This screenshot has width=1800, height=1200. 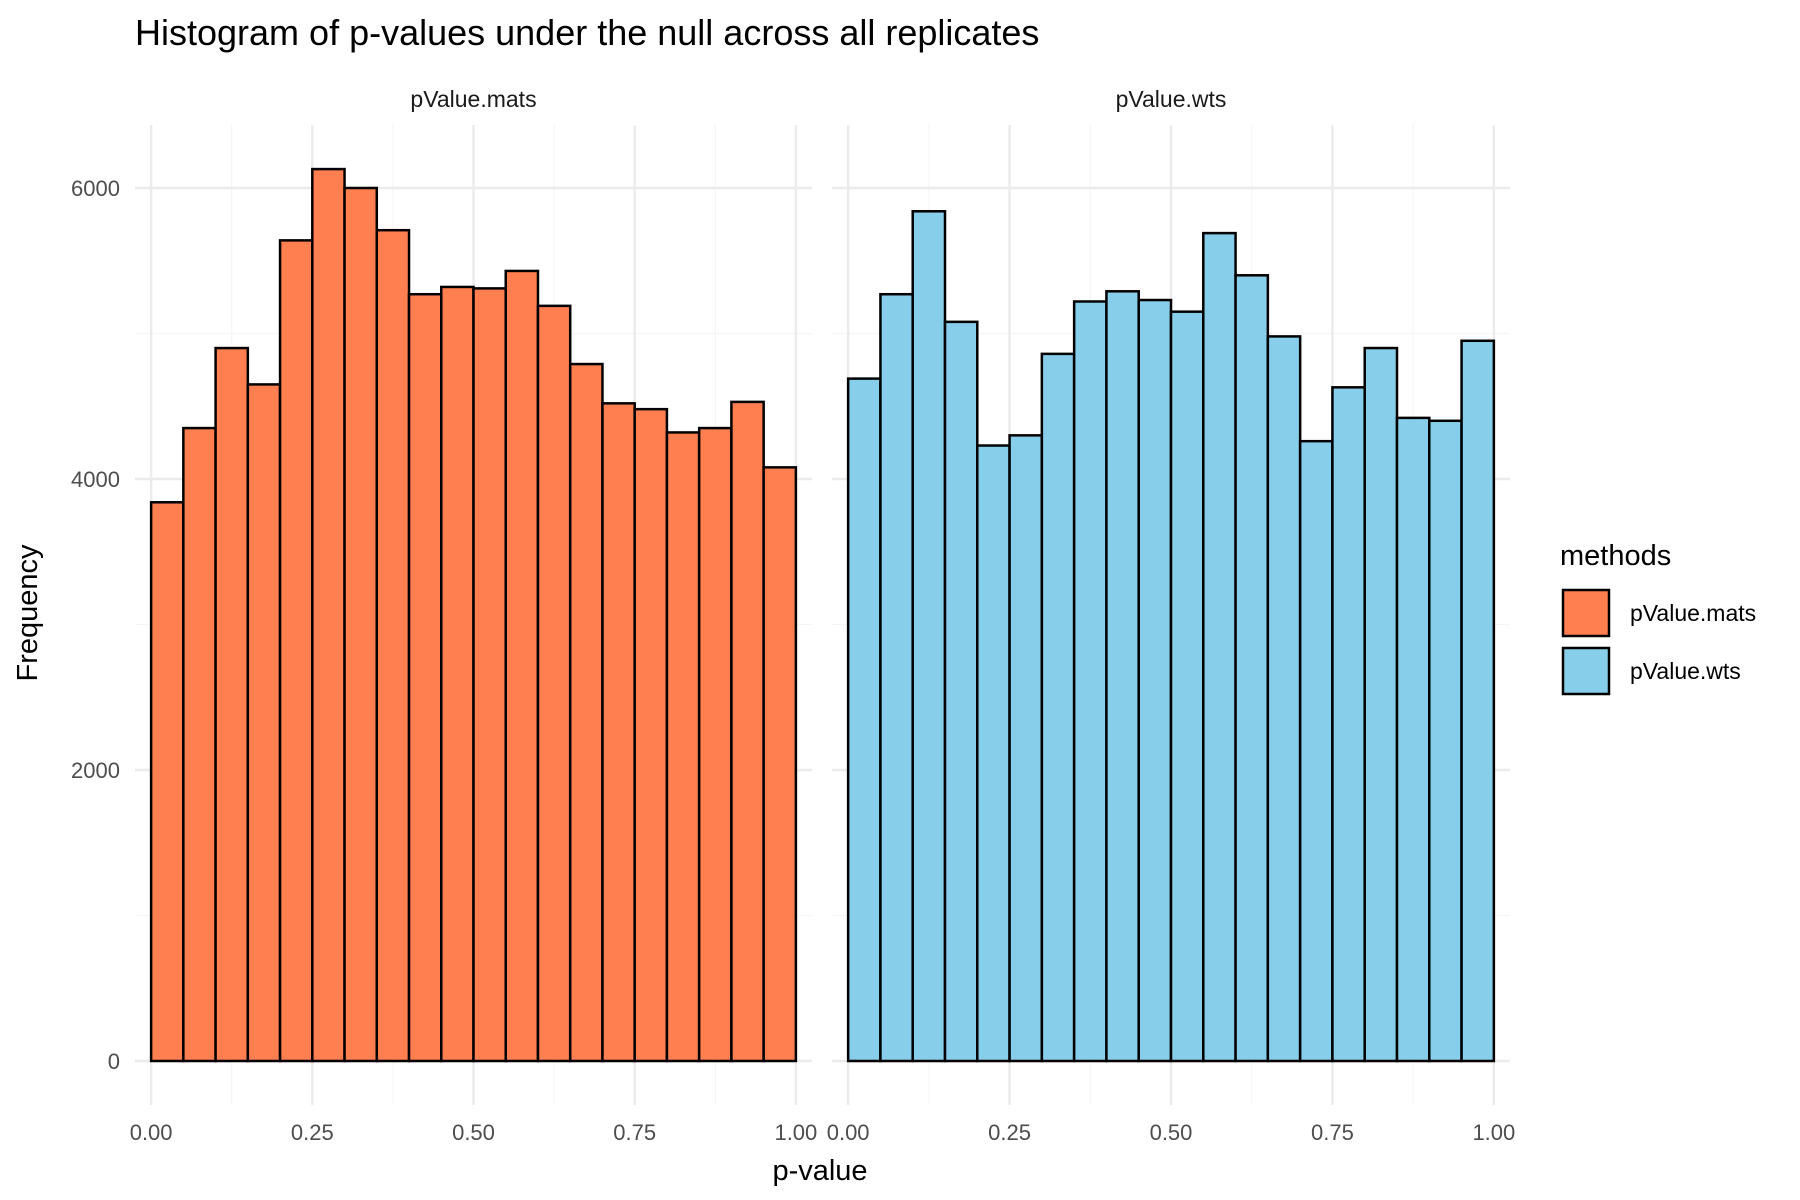 What do you see at coordinates (473, 99) in the screenshot?
I see `facet-strip-label: pValue.mats` at bounding box center [473, 99].